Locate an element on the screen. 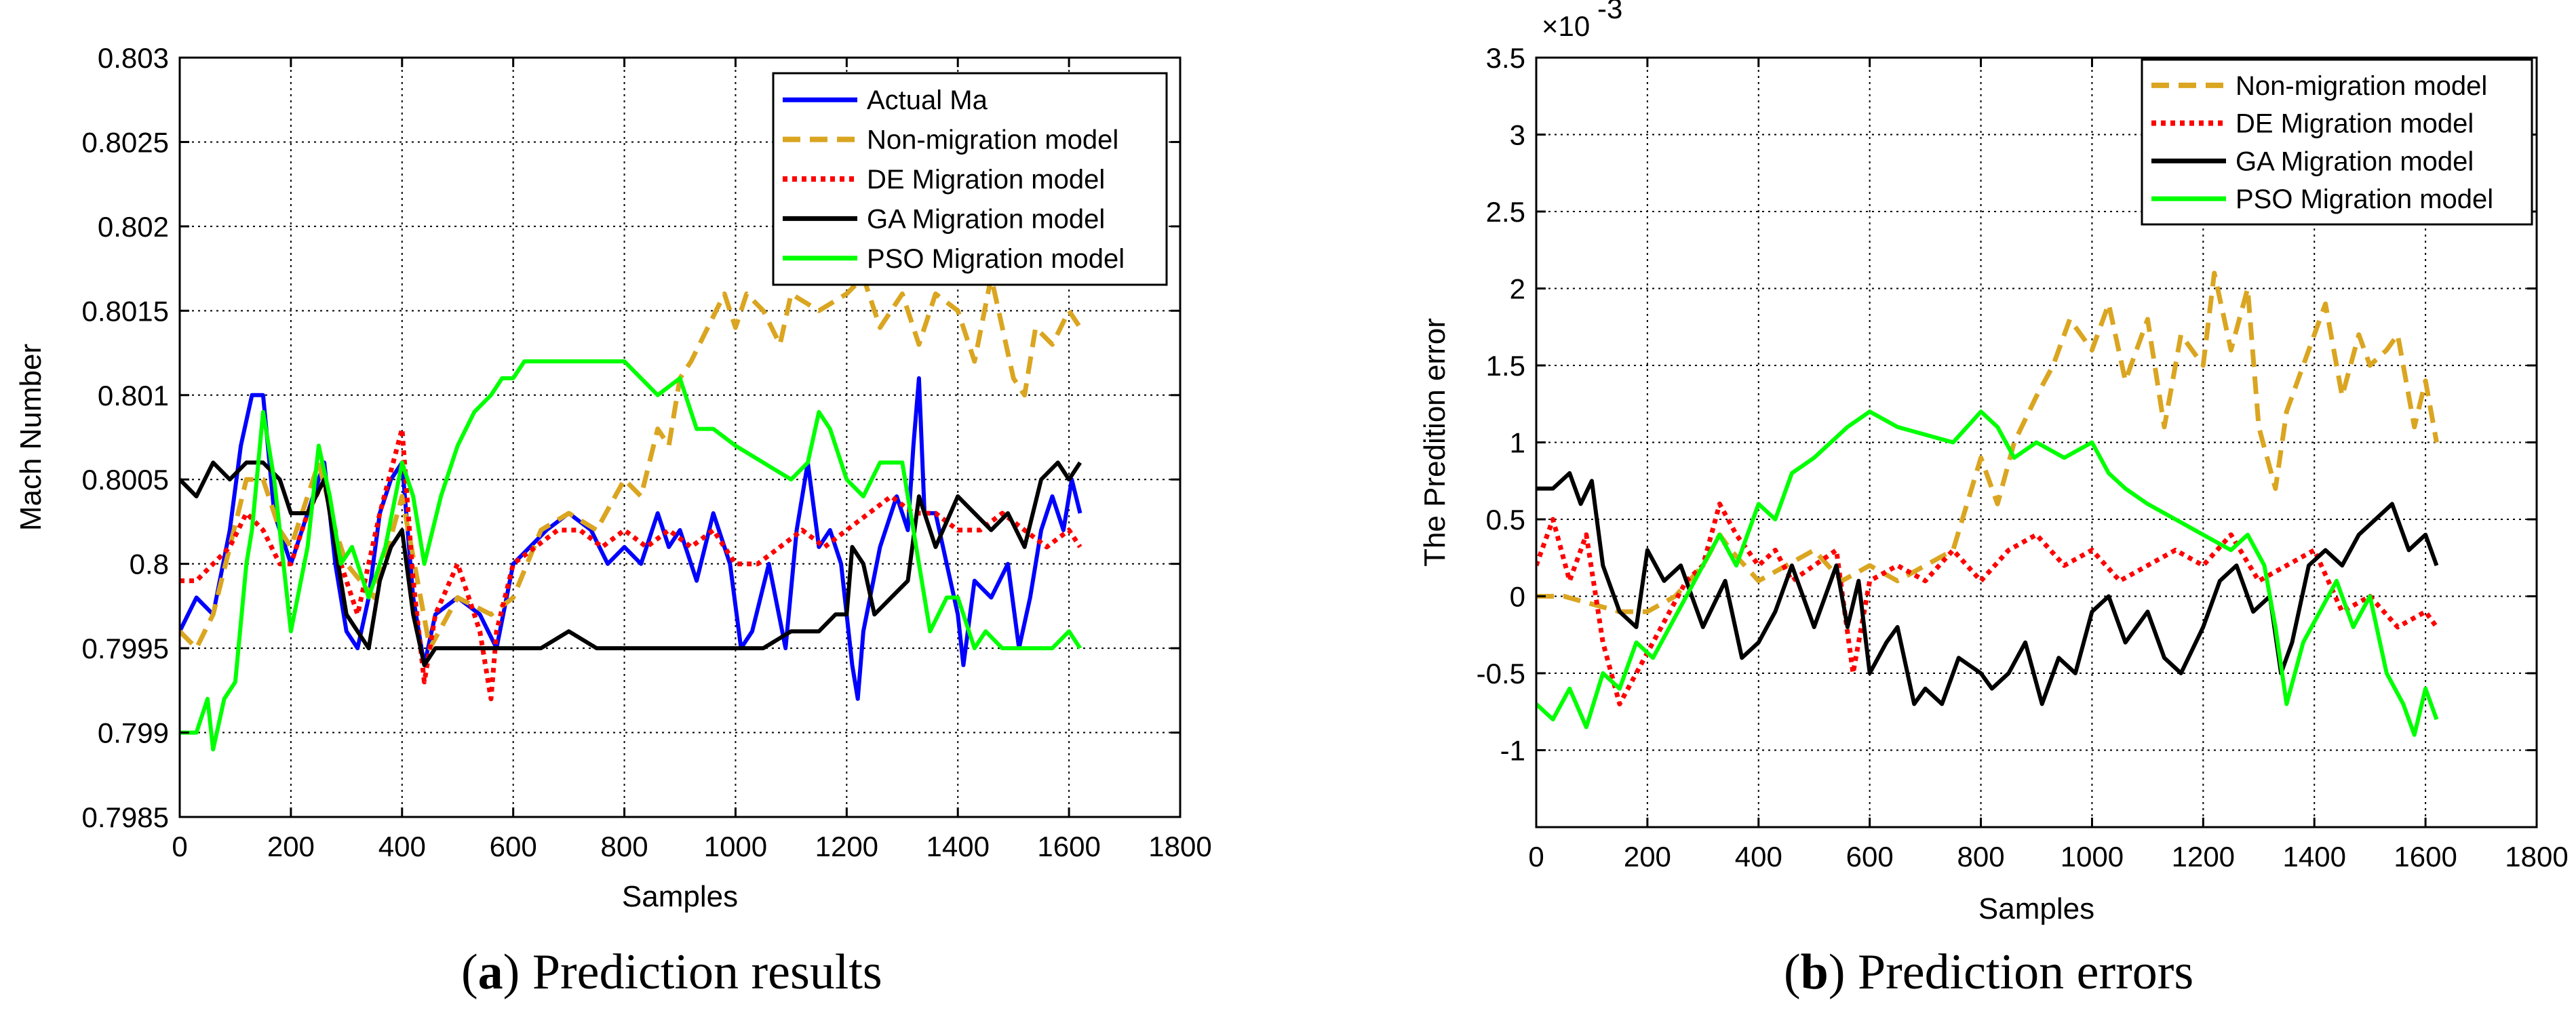  x-axis-label-a: Samples is located at coordinates (680, 897).